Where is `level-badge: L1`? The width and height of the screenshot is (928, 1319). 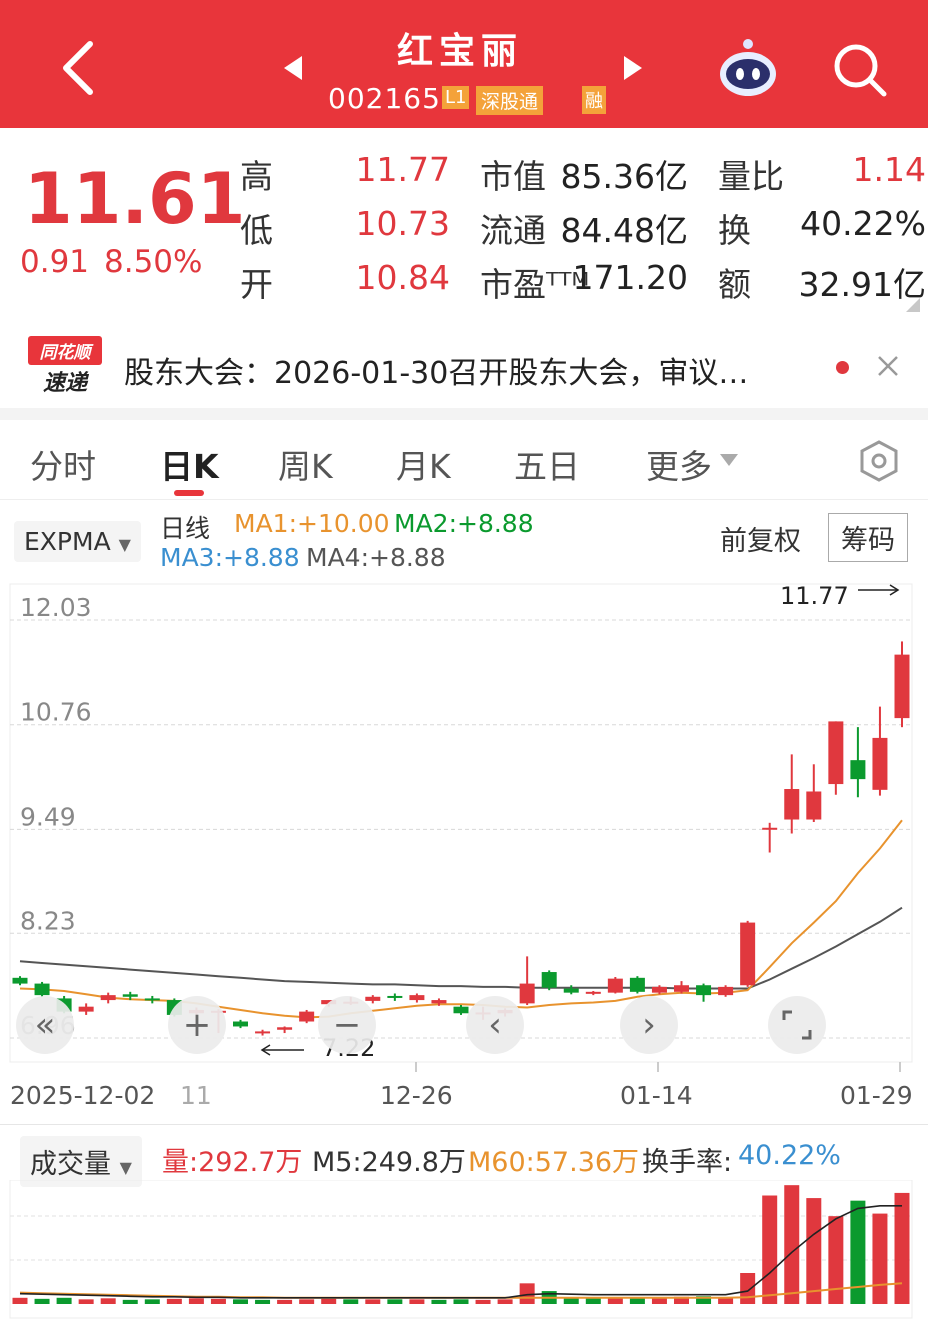
level-badge: L1 is located at coordinates (456, 97).